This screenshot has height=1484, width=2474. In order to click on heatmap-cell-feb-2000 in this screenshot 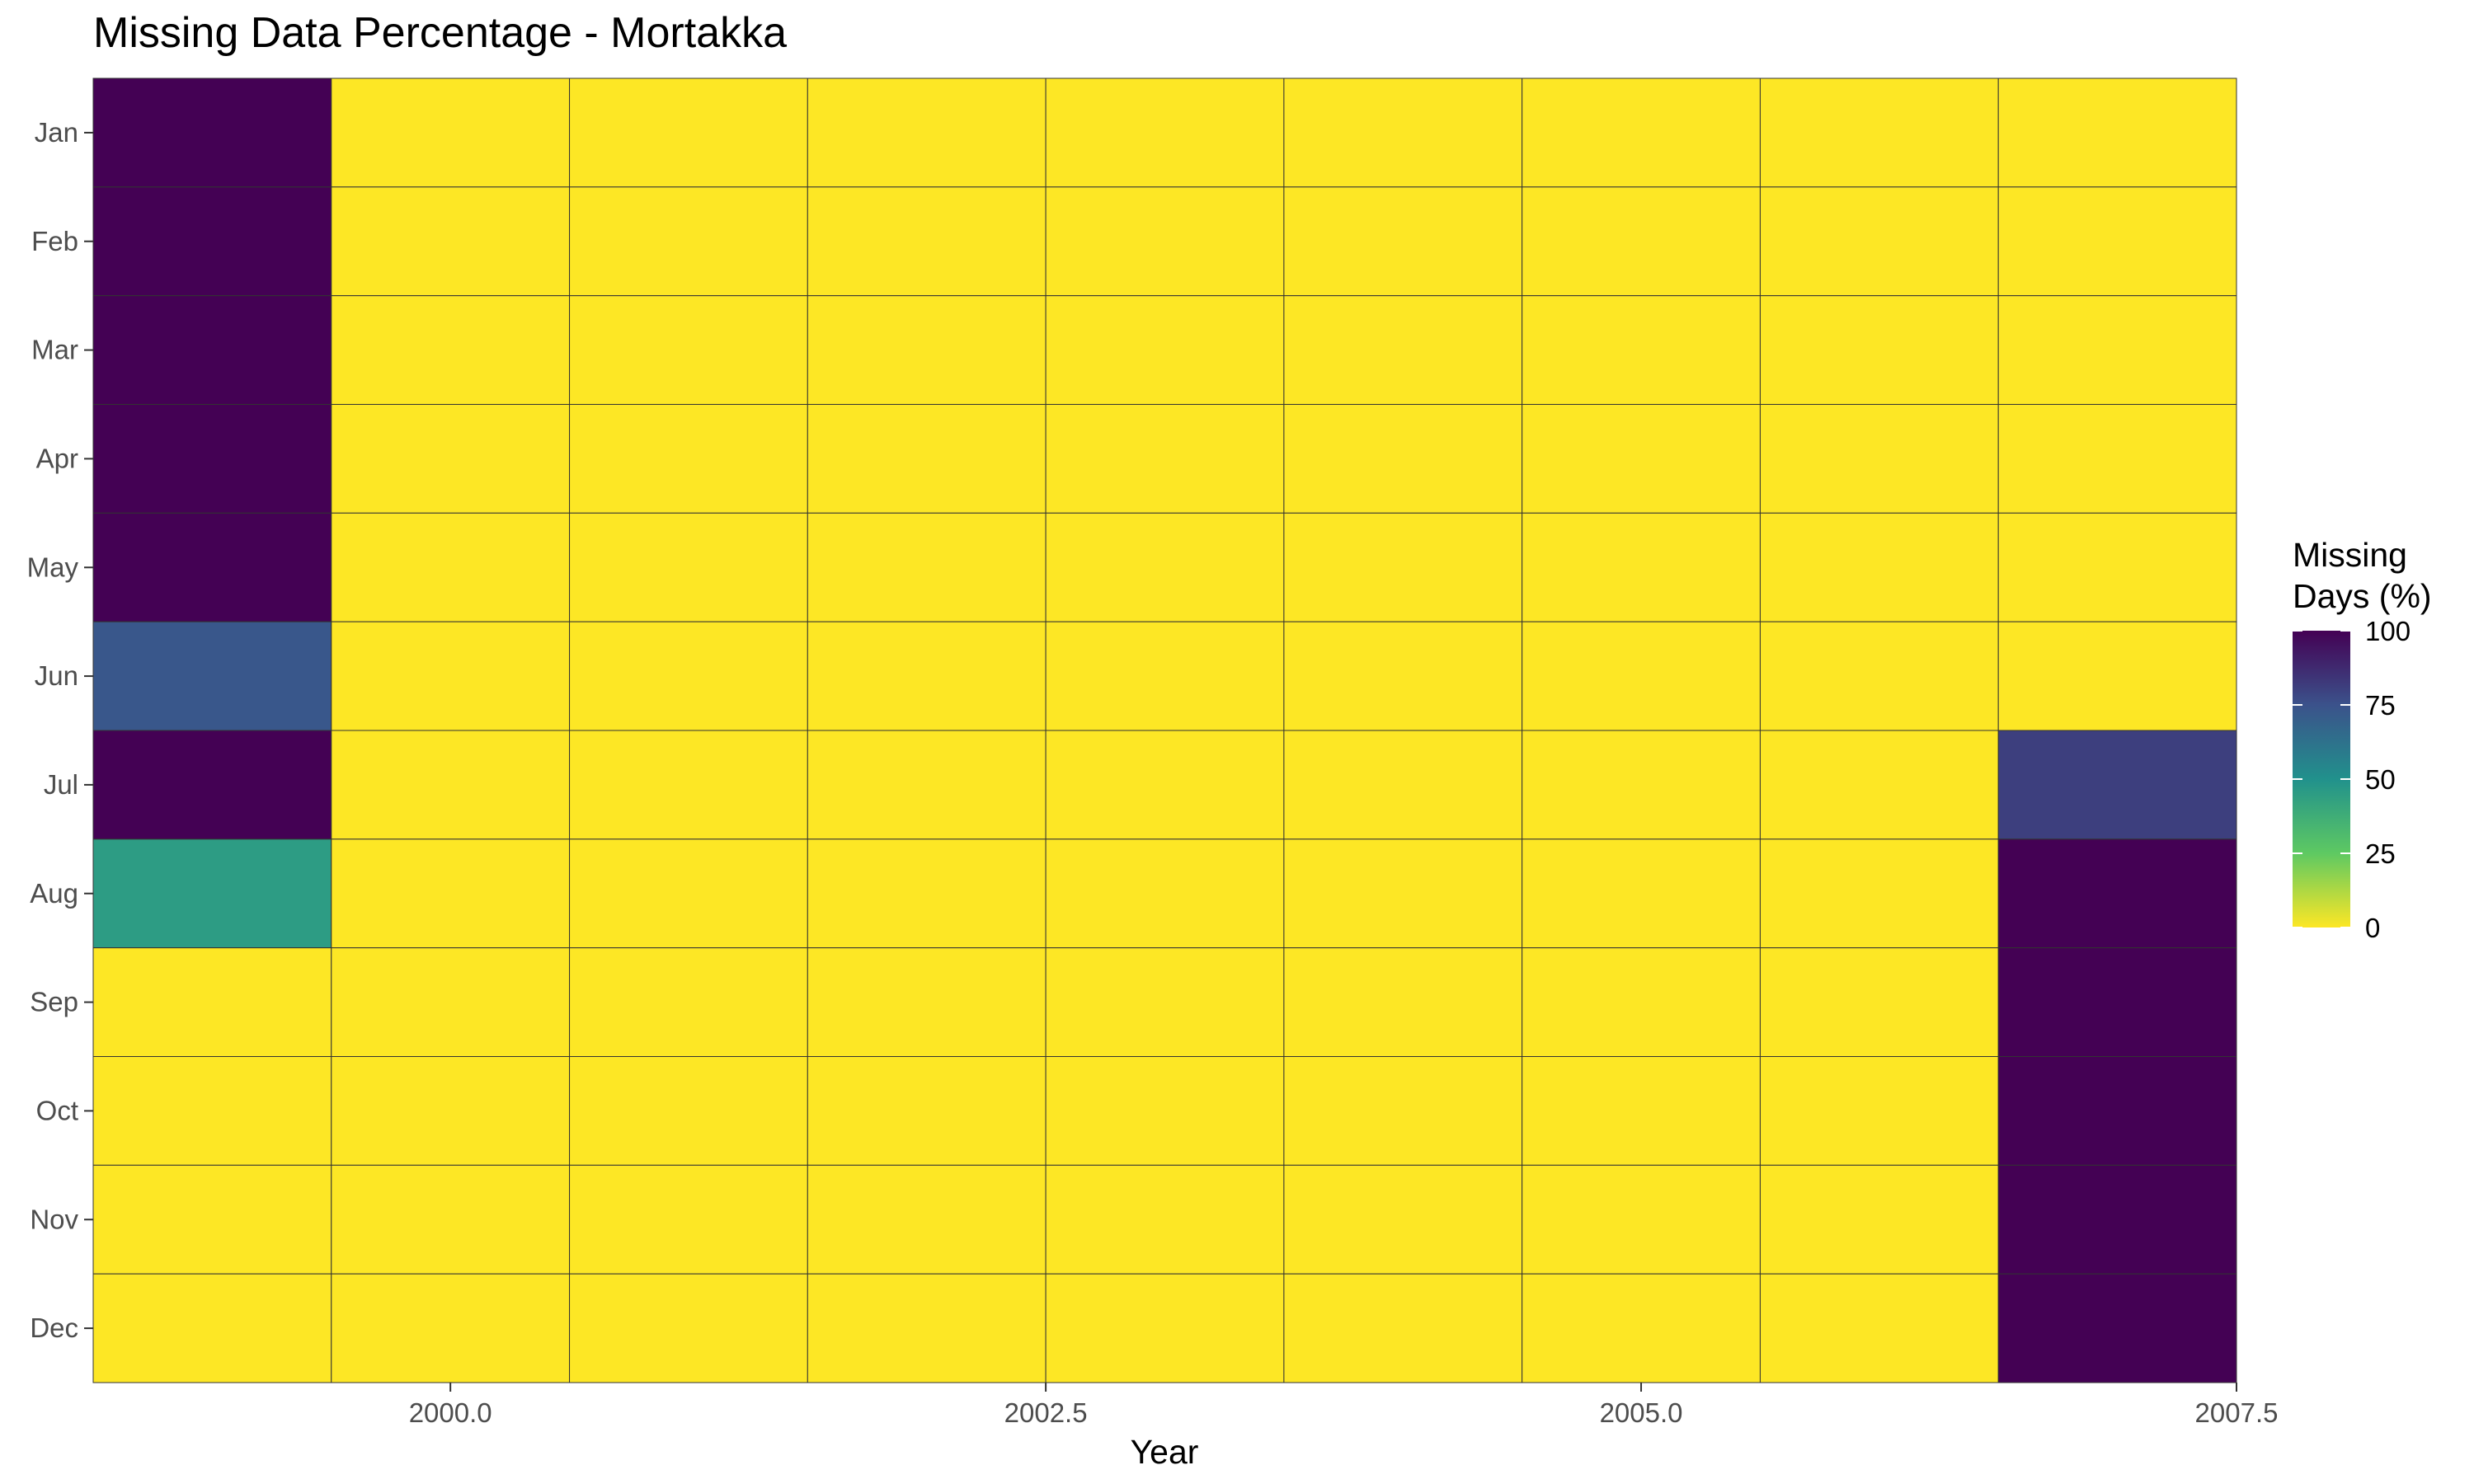, I will do `click(451, 242)`.